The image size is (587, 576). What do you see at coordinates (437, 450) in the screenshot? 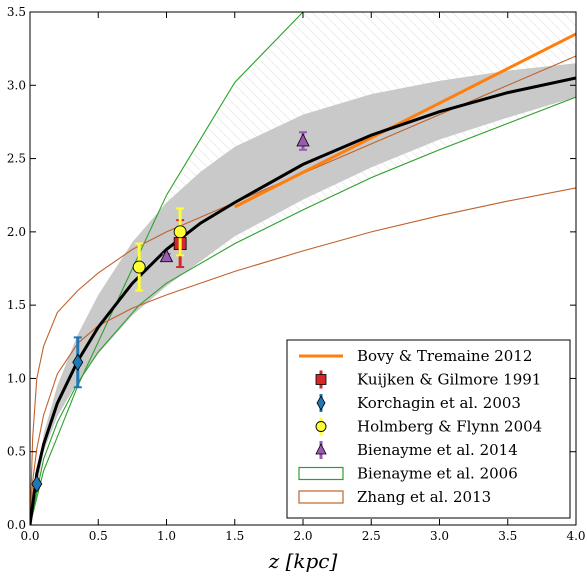
I see `legend-label-bienayme-et-al-2014: Bienayme et al. 2014` at bounding box center [437, 450].